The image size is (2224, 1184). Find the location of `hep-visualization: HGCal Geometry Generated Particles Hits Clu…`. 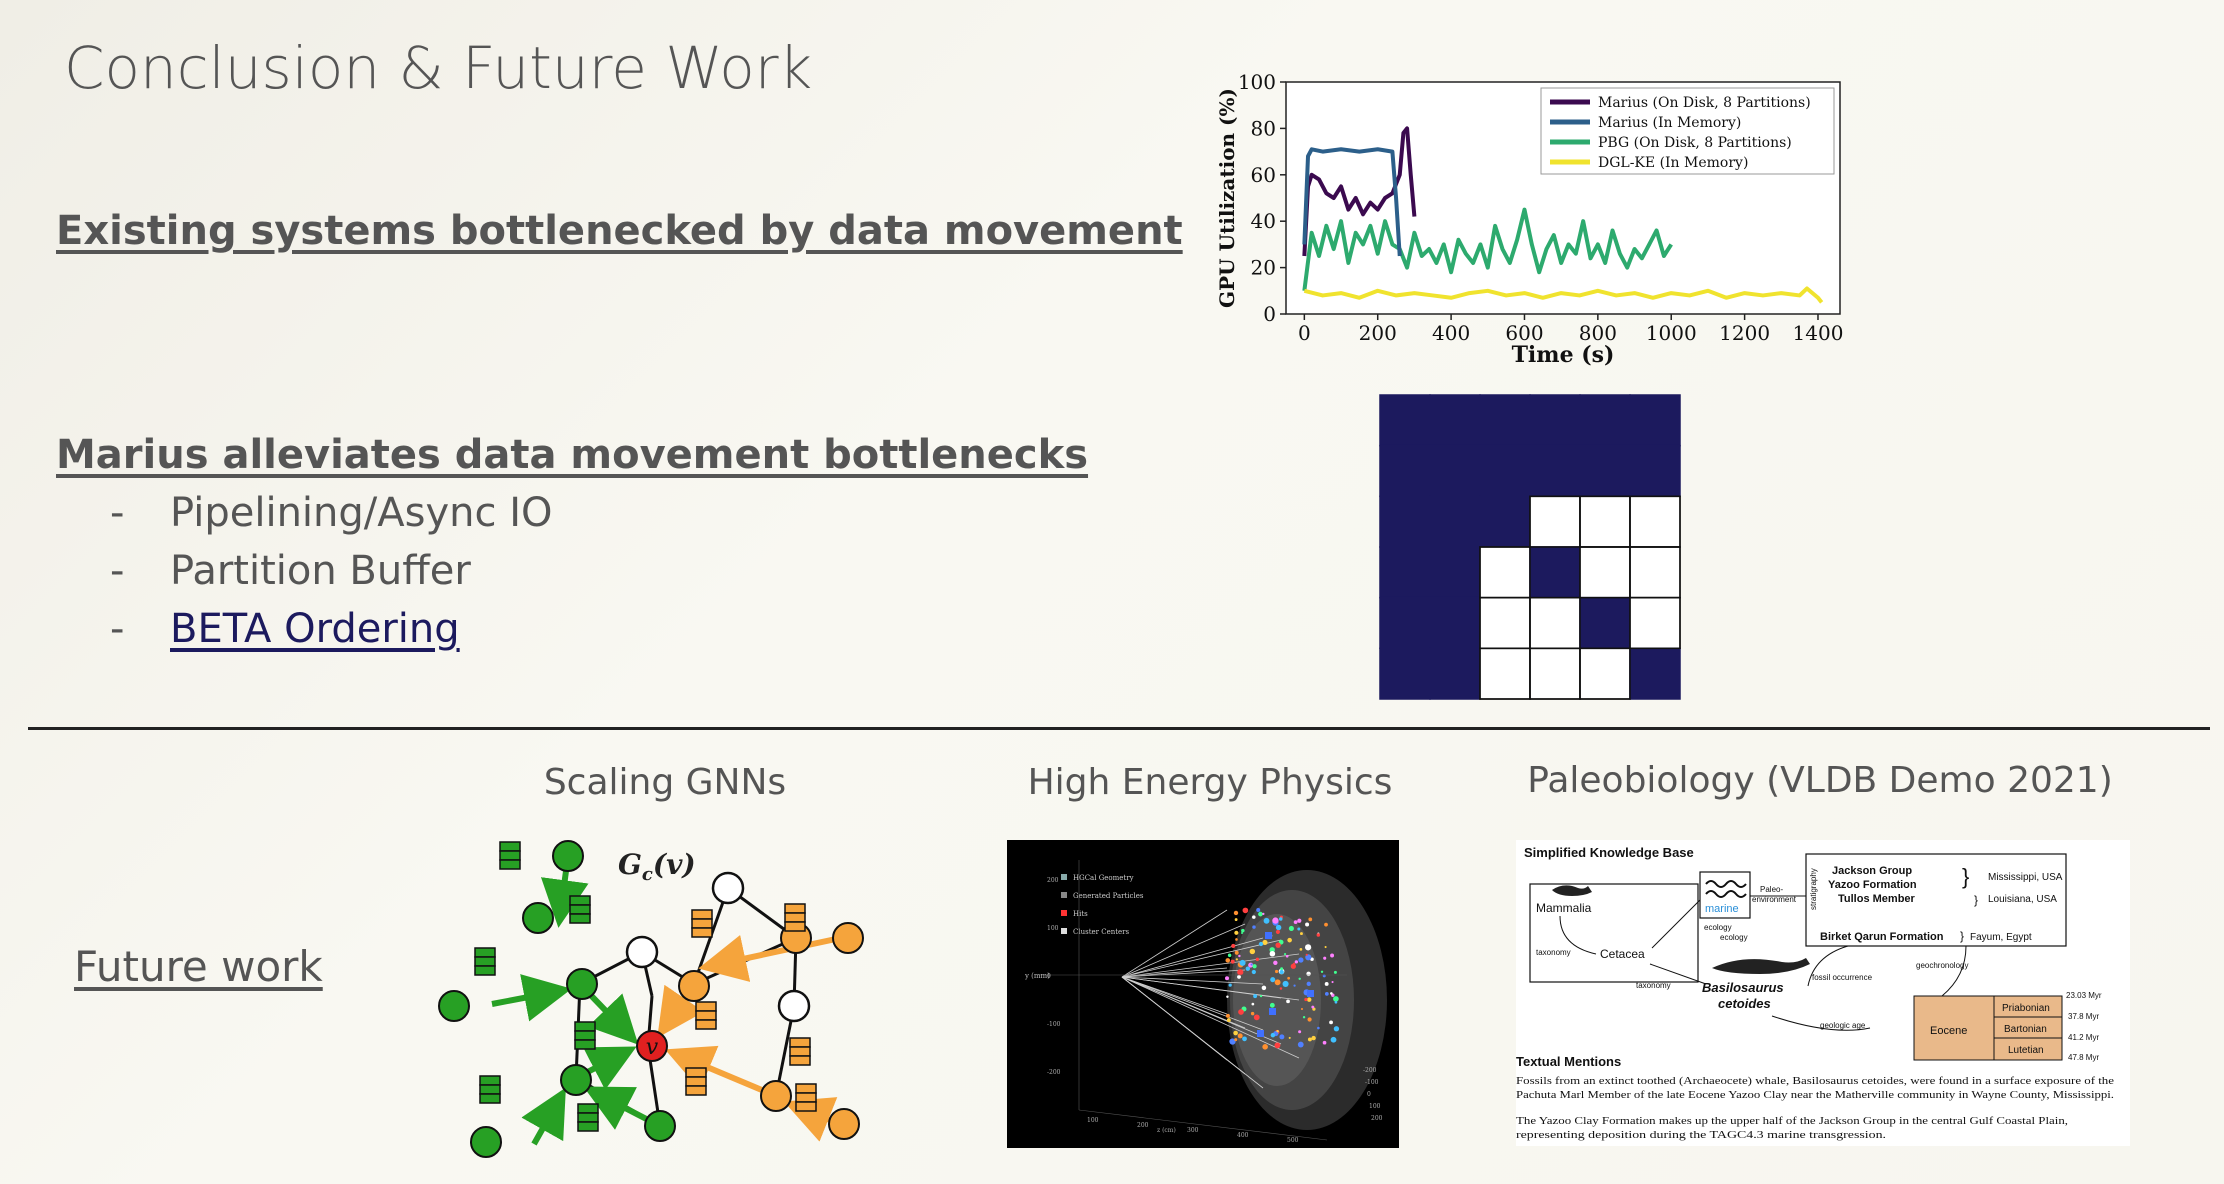

hep-visualization: HGCal Geometry Generated Particles Hits Clu… is located at coordinates (1203, 994).